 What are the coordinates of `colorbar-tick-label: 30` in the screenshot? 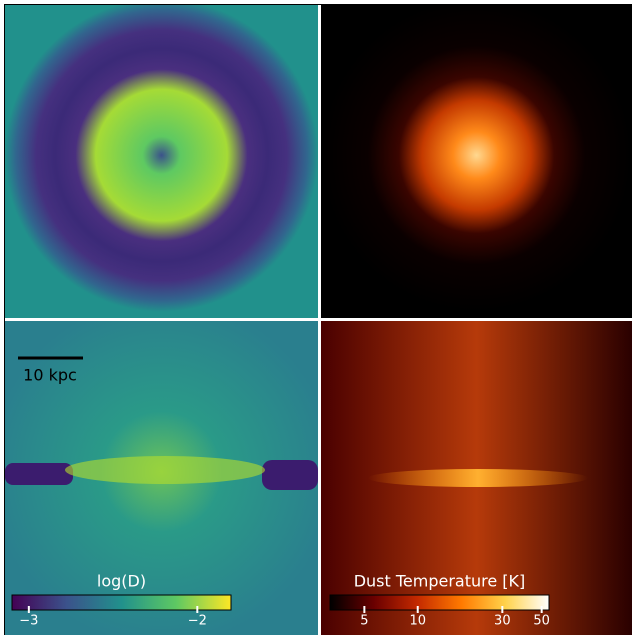 It's located at (502, 621).